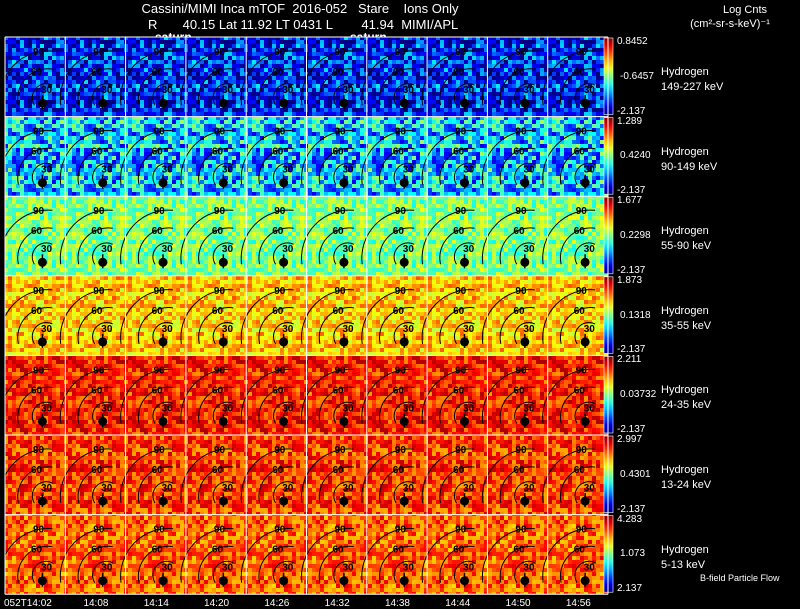  Describe the element at coordinates (638, 395) in the screenshot. I see `colorbar-mid-label: 0.03732` at that location.